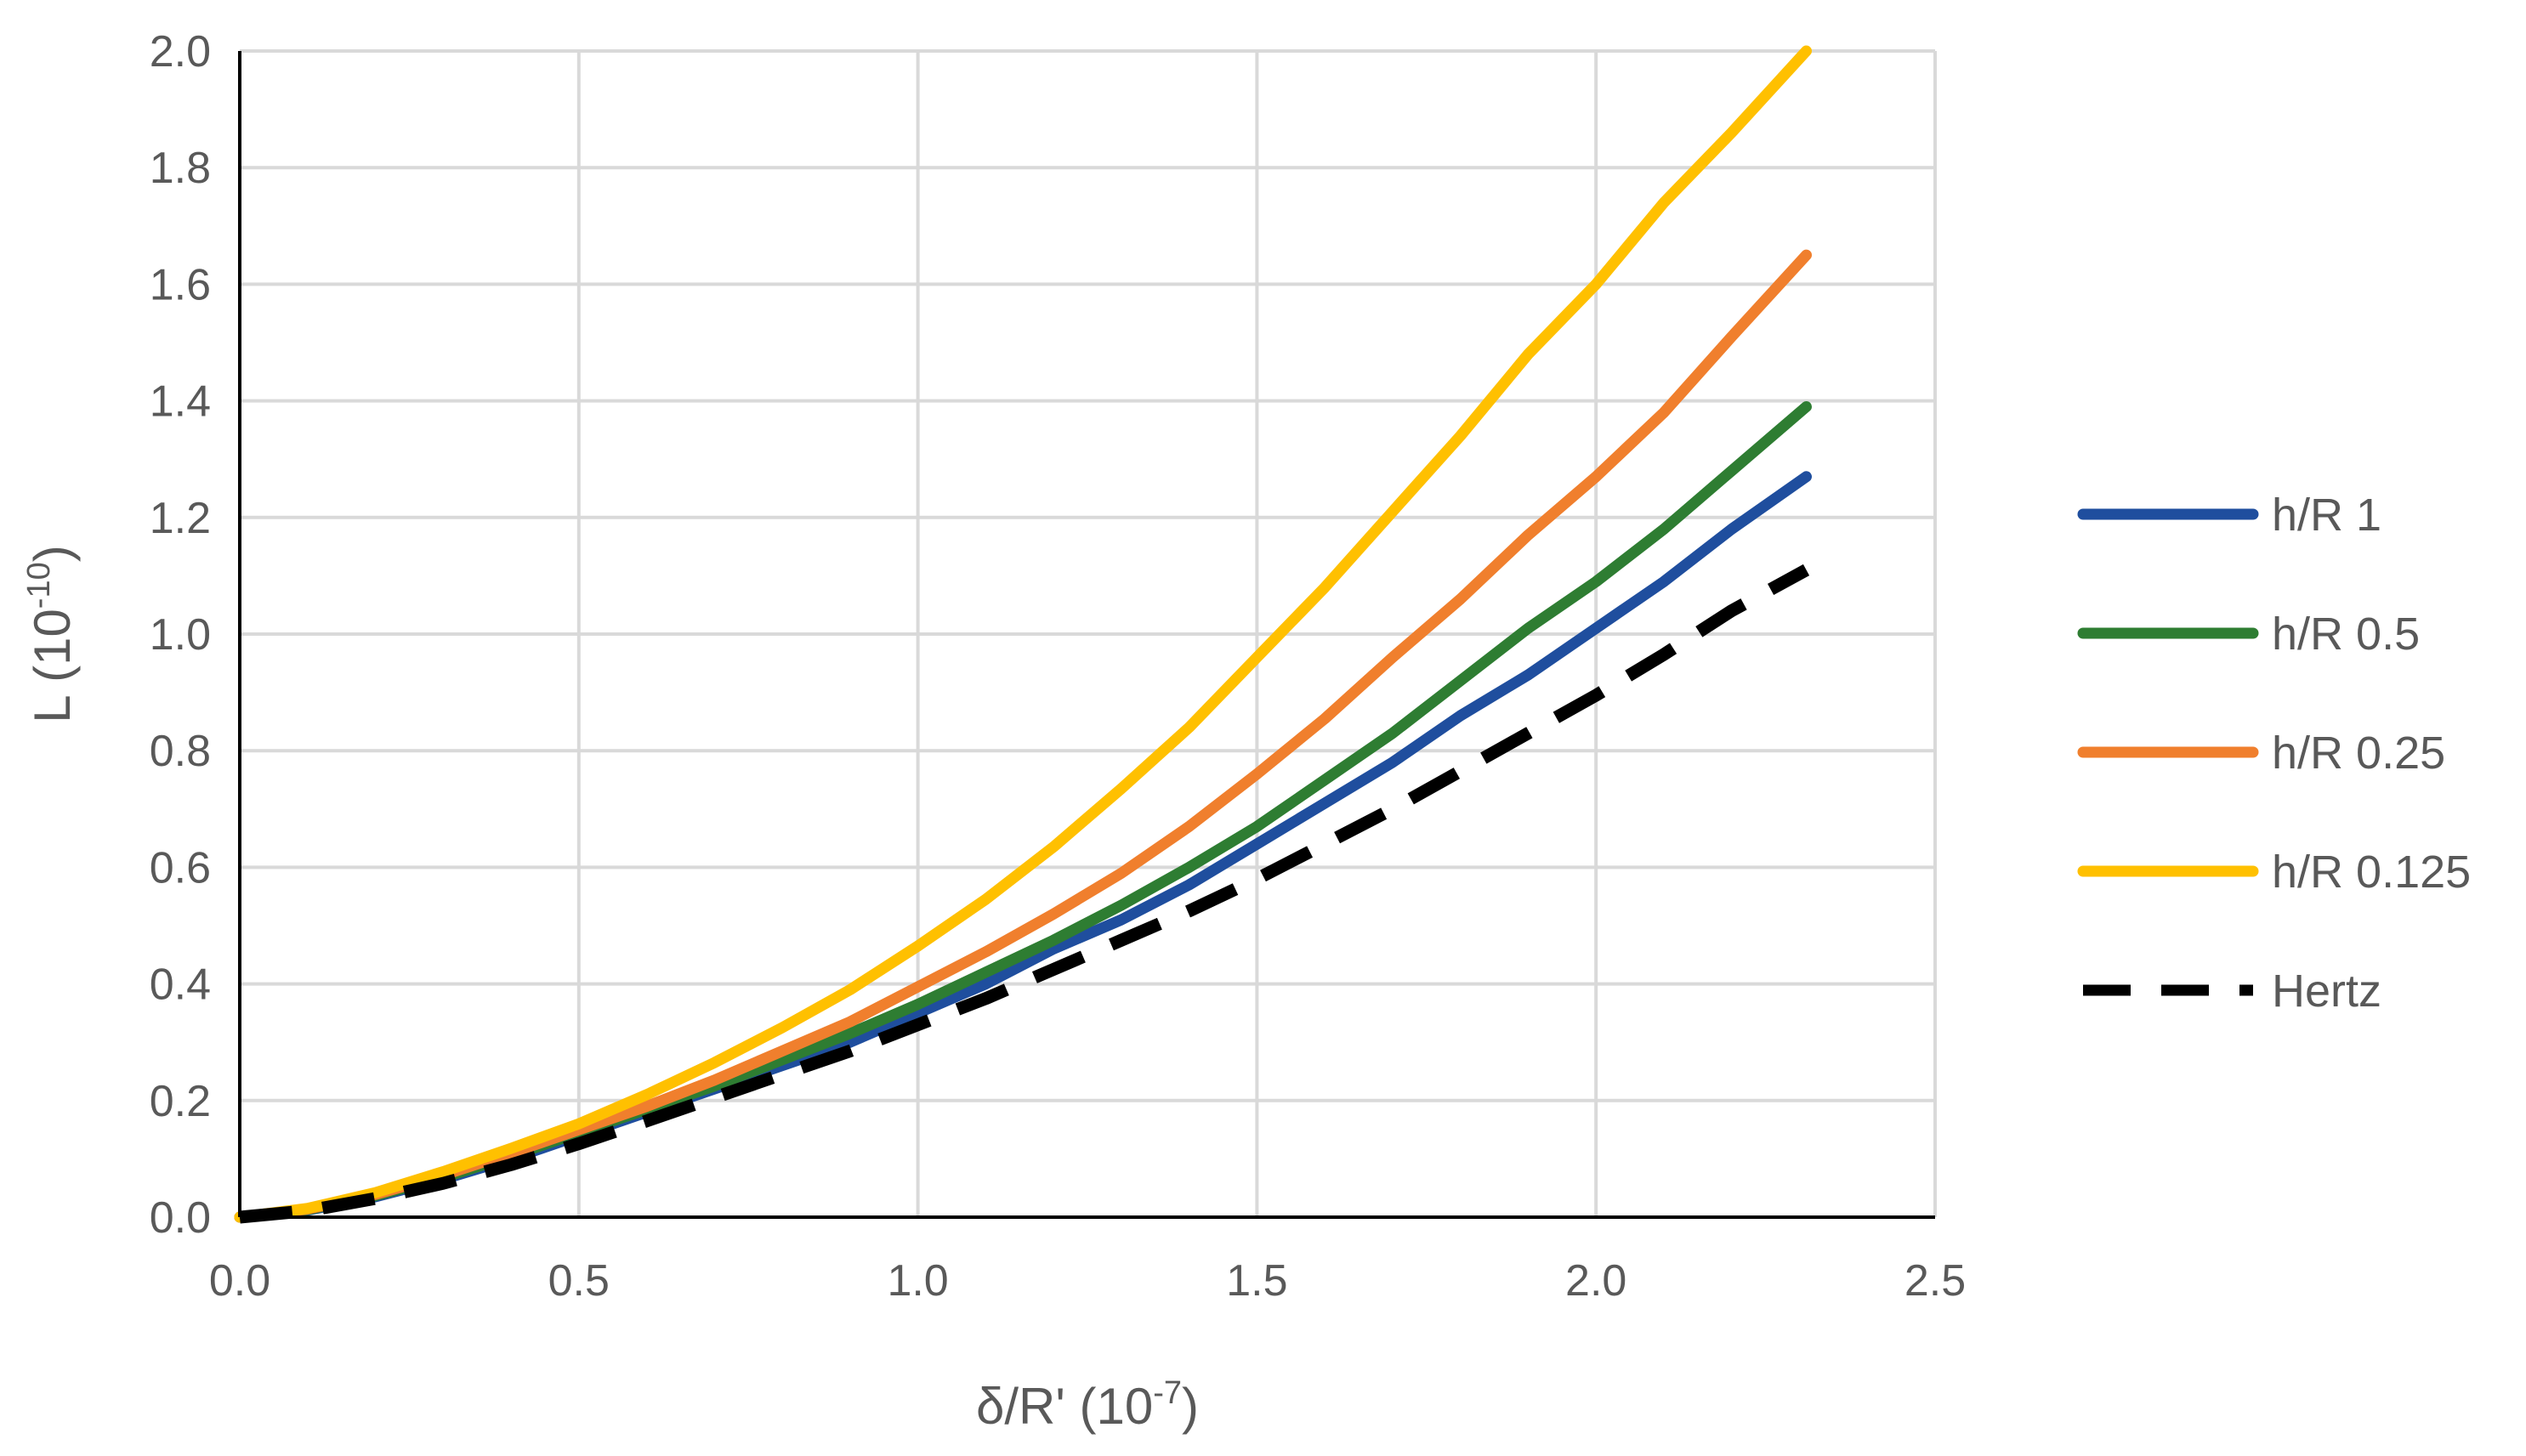 Image resolution: width=2526 pixels, height=1456 pixels. I want to click on x-tick-labels: 0.0 0.5 1.0 1.5 2.0 2.5, so click(1087, 1281).